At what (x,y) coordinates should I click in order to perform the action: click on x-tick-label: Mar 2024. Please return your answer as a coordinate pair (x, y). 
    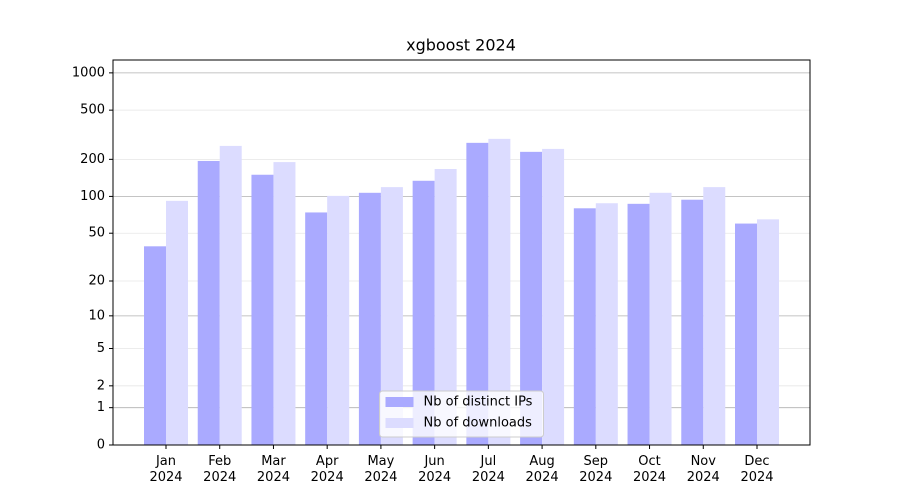
    Looking at the image, I should click on (273, 469).